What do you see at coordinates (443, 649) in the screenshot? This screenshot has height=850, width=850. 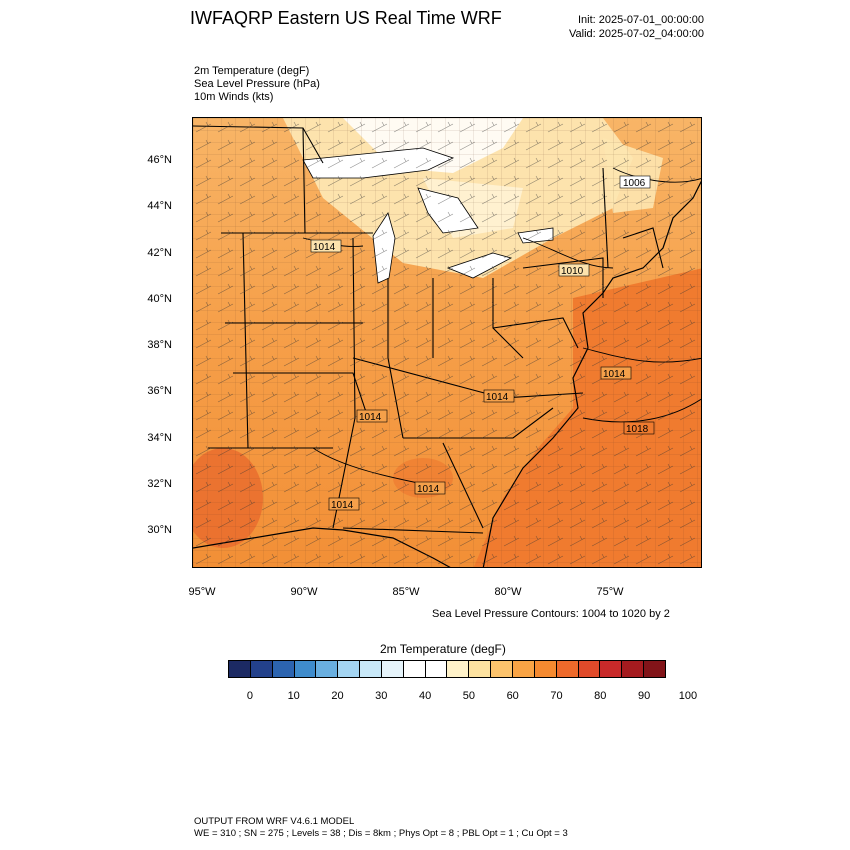 I see `colorbar-title: 2m Temperature (degF)` at bounding box center [443, 649].